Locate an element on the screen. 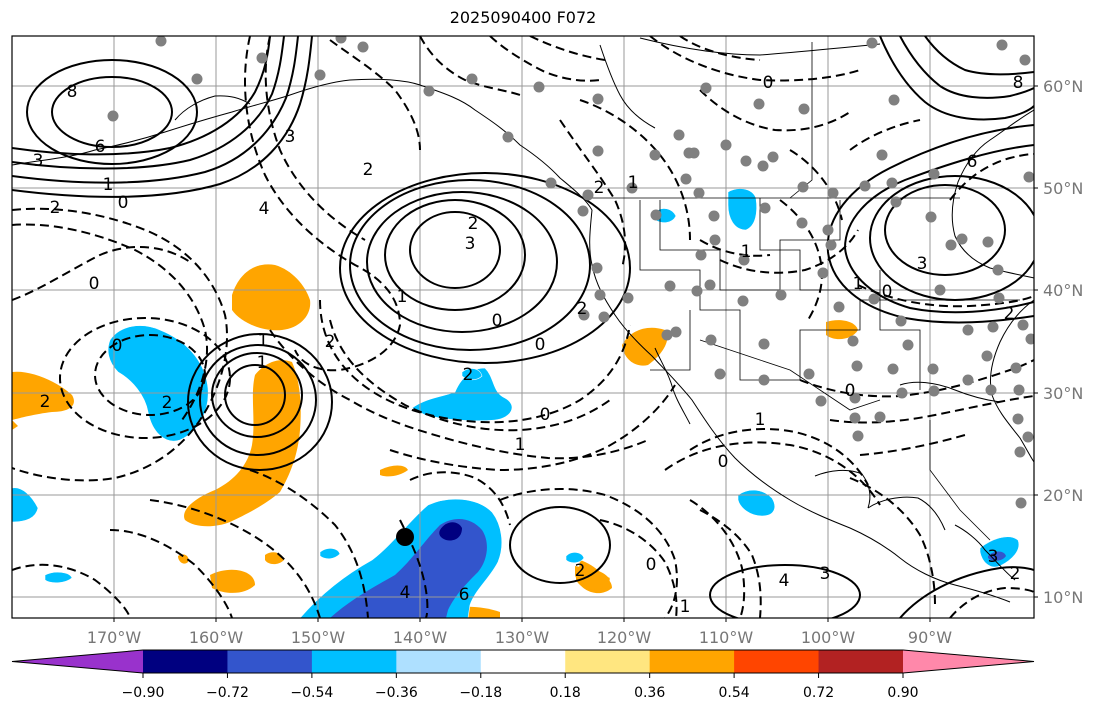 The image size is (1105, 712). navy-region is located at coordinates (450, 531).